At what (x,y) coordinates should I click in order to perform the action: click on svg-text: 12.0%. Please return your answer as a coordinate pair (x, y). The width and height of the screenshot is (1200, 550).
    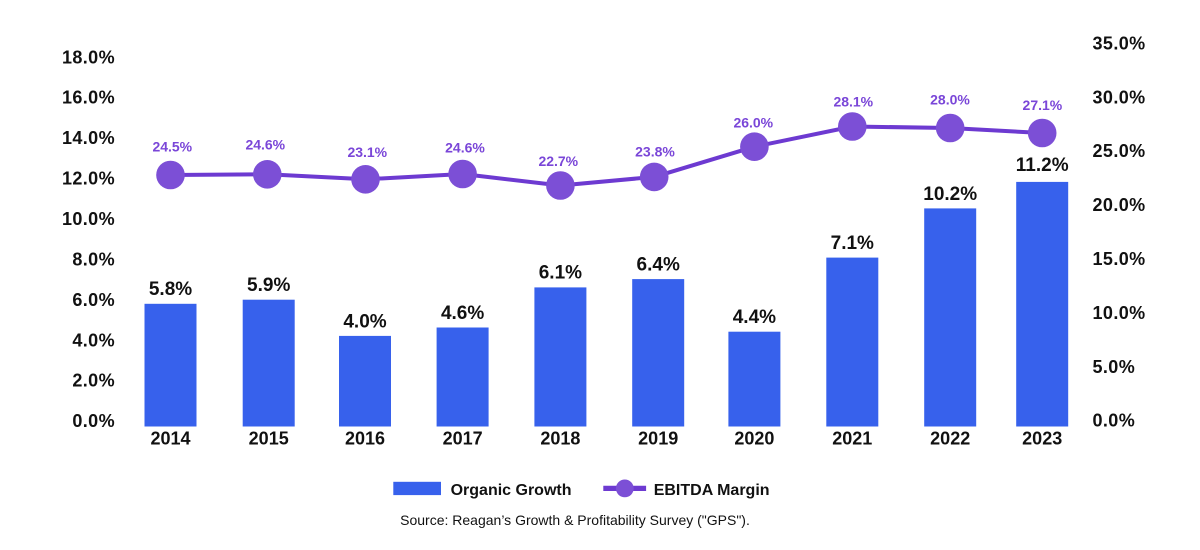
    Looking at the image, I should click on (88, 179).